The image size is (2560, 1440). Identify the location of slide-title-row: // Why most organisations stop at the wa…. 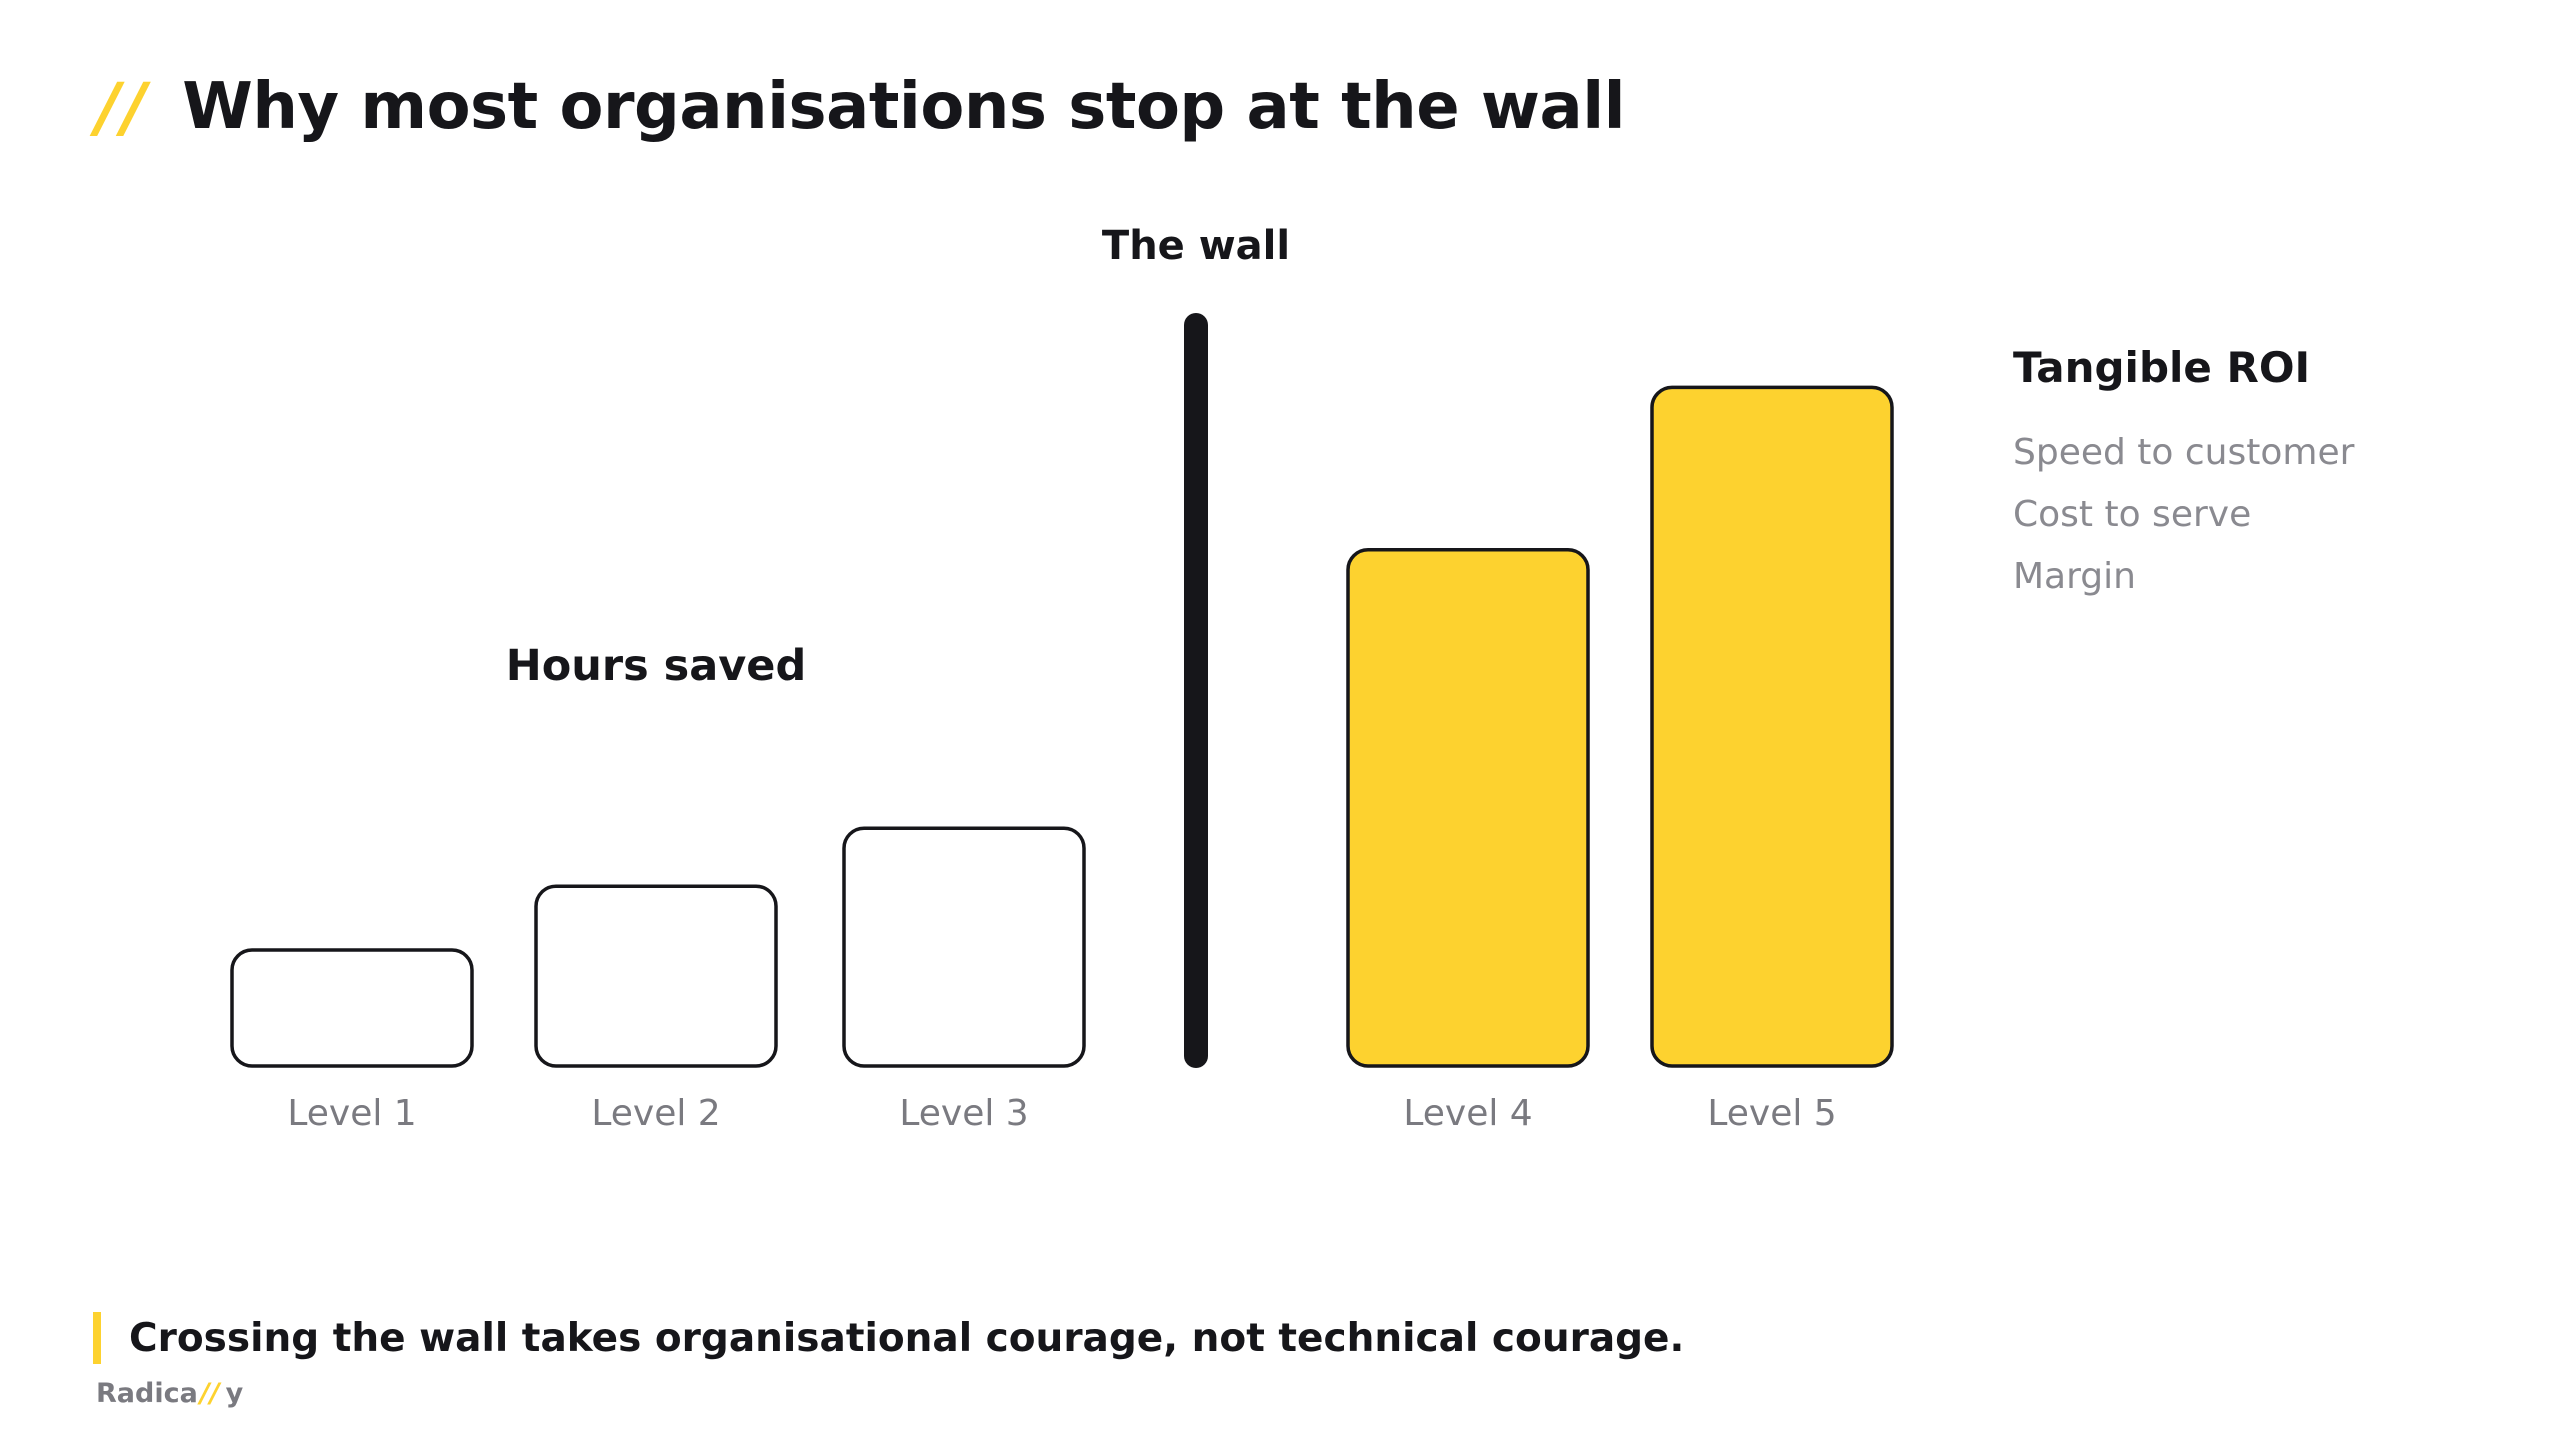
(861, 107).